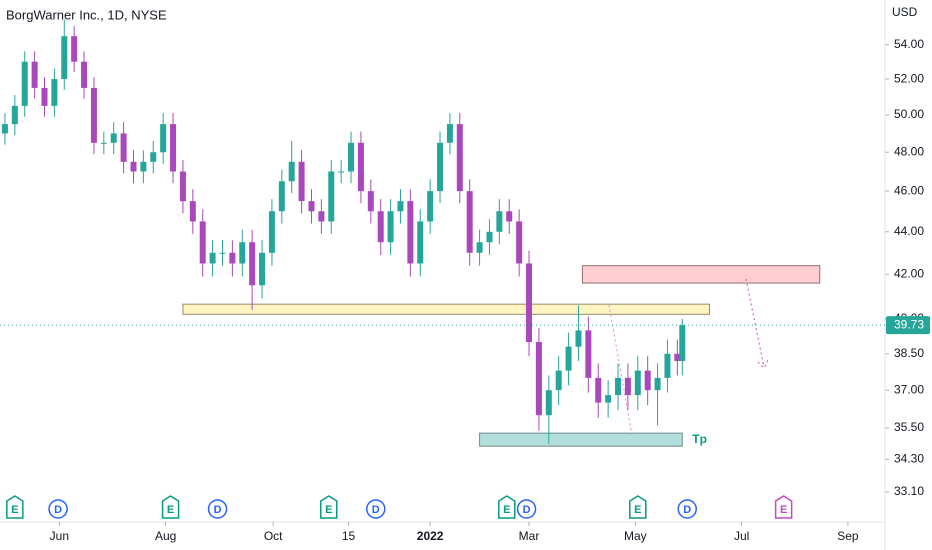  Describe the element at coordinates (909, 151) in the screenshot. I see `y-tick-label: 48.00` at that location.